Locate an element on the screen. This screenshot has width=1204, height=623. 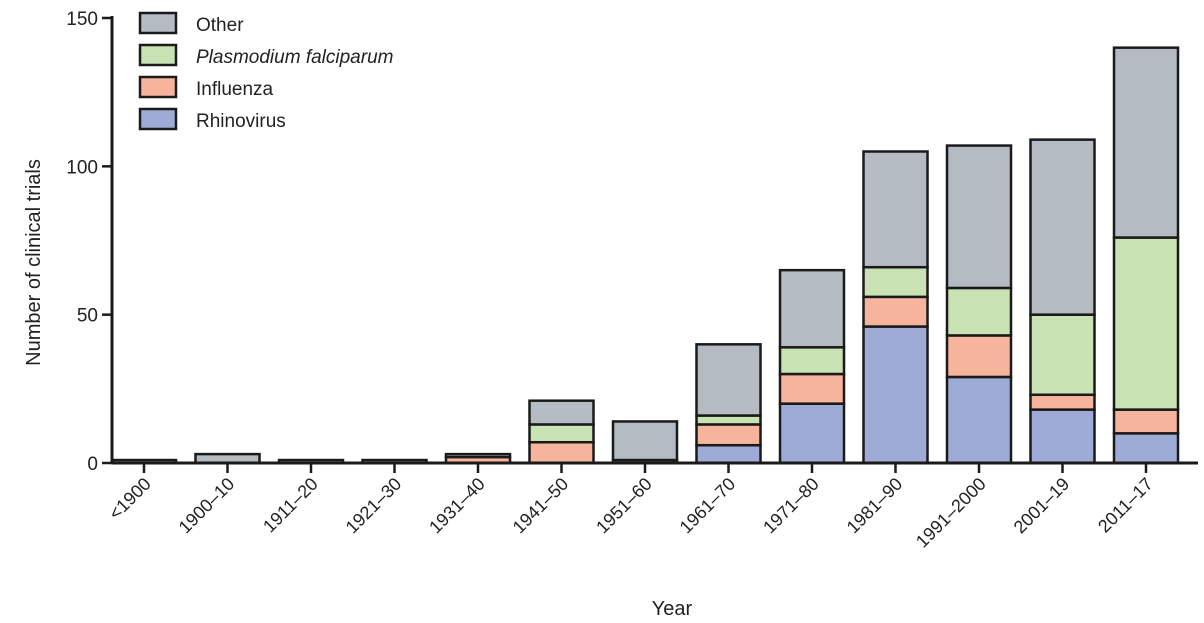
x-tick-label-4: 1931–40 is located at coordinates (457, 506).